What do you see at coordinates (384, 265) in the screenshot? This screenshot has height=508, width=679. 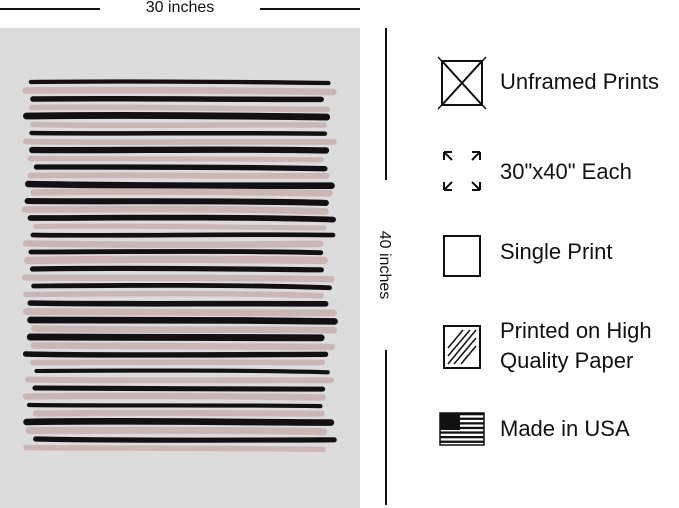 I see `height-label: 40 inches` at bounding box center [384, 265].